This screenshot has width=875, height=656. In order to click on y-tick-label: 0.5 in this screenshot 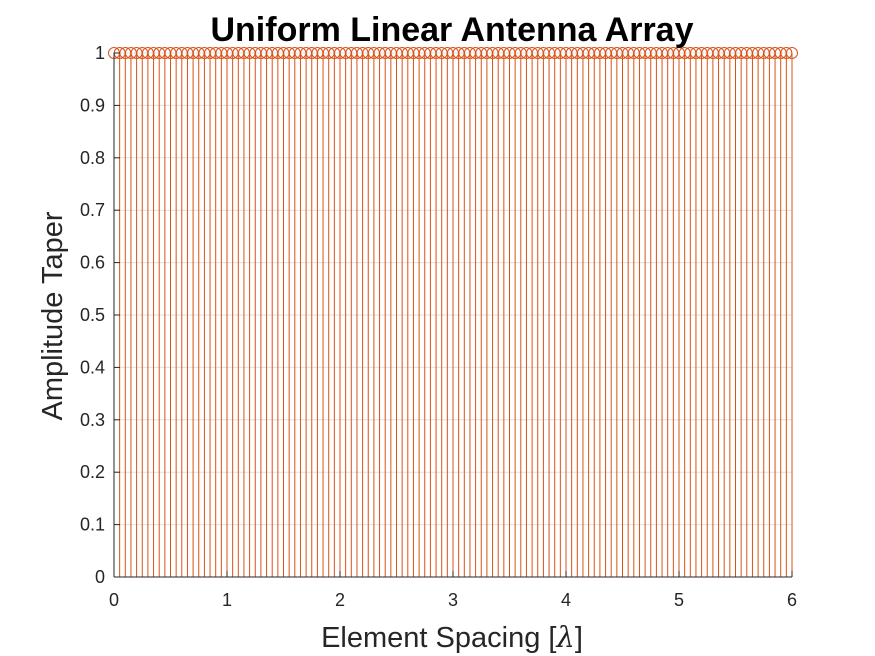, I will do `click(92, 315)`.